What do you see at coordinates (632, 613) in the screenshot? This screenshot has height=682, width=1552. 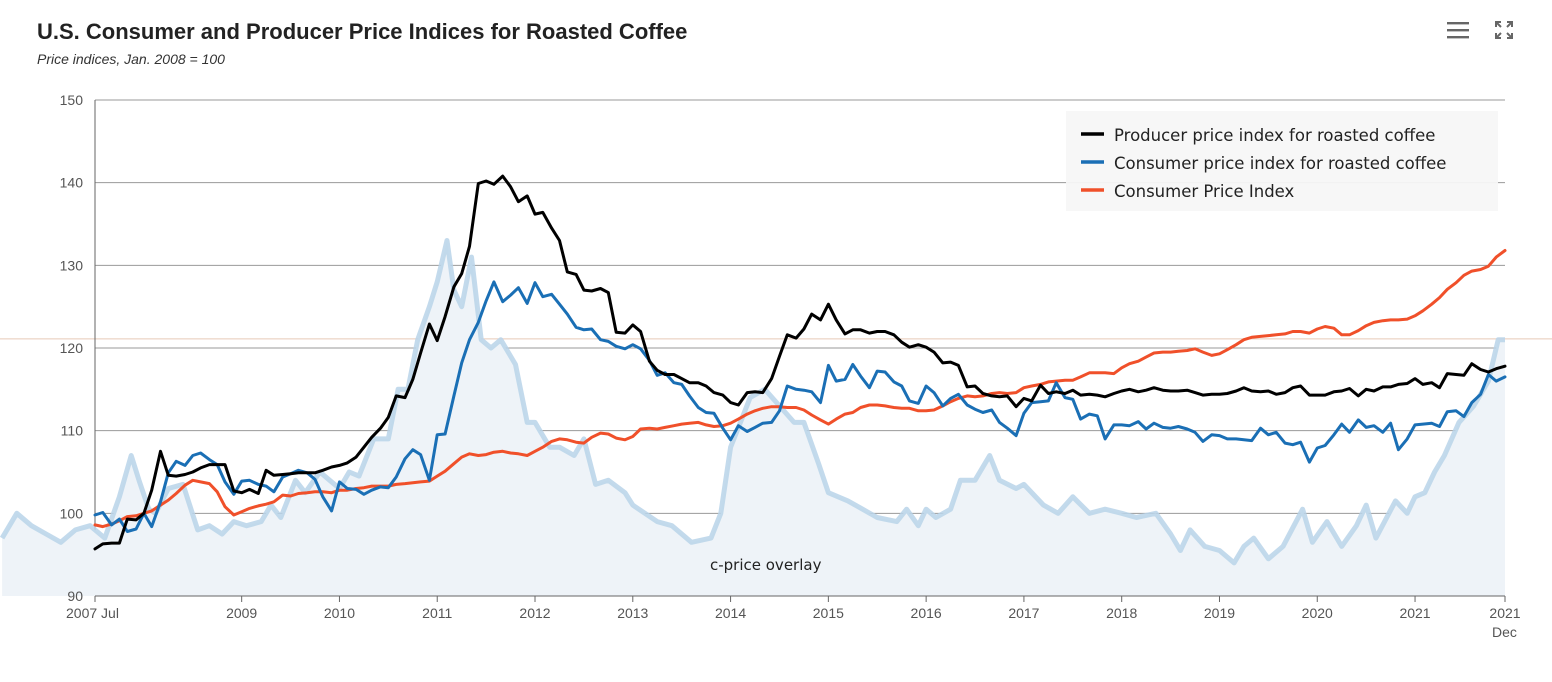 I see `x-tick-label: 2013` at bounding box center [632, 613].